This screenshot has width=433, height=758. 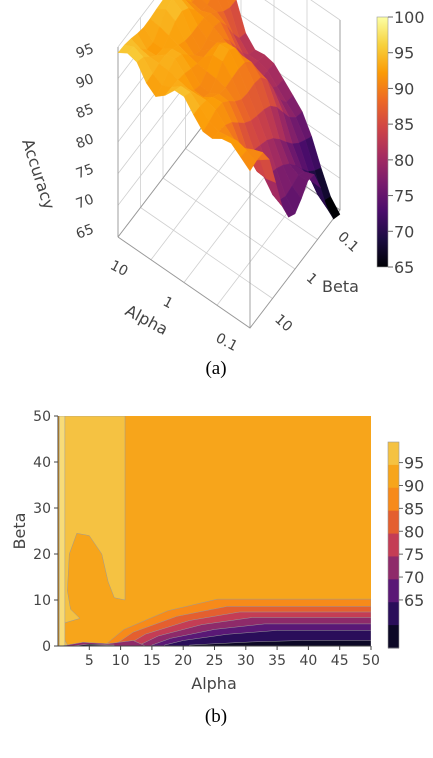 What do you see at coordinates (404, 160) in the screenshot?
I see `colorbar-tick-label: 80` at bounding box center [404, 160].